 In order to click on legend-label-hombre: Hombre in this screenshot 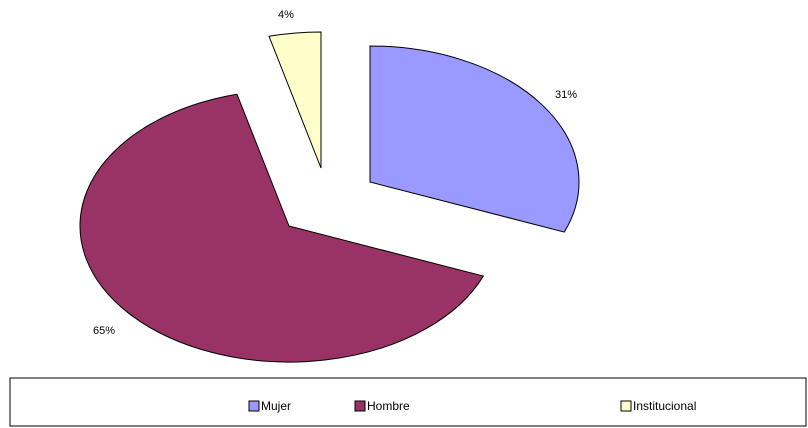, I will do `click(388, 406)`.